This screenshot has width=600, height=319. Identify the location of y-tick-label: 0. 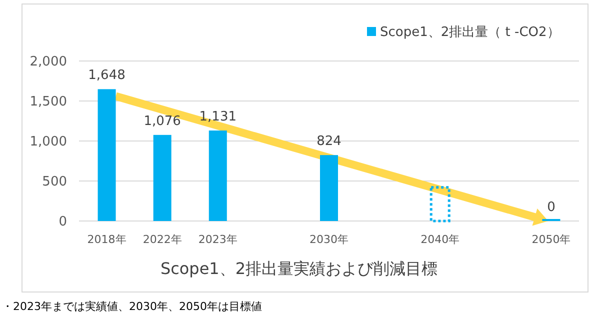
(62, 222).